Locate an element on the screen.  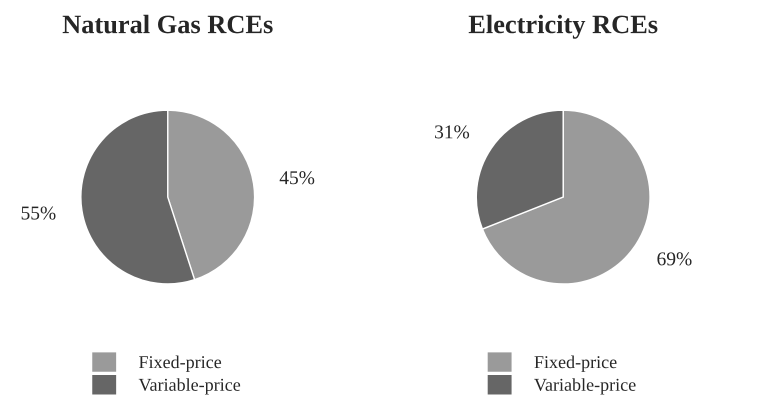
data-label: 55% is located at coordinates (39, 213).